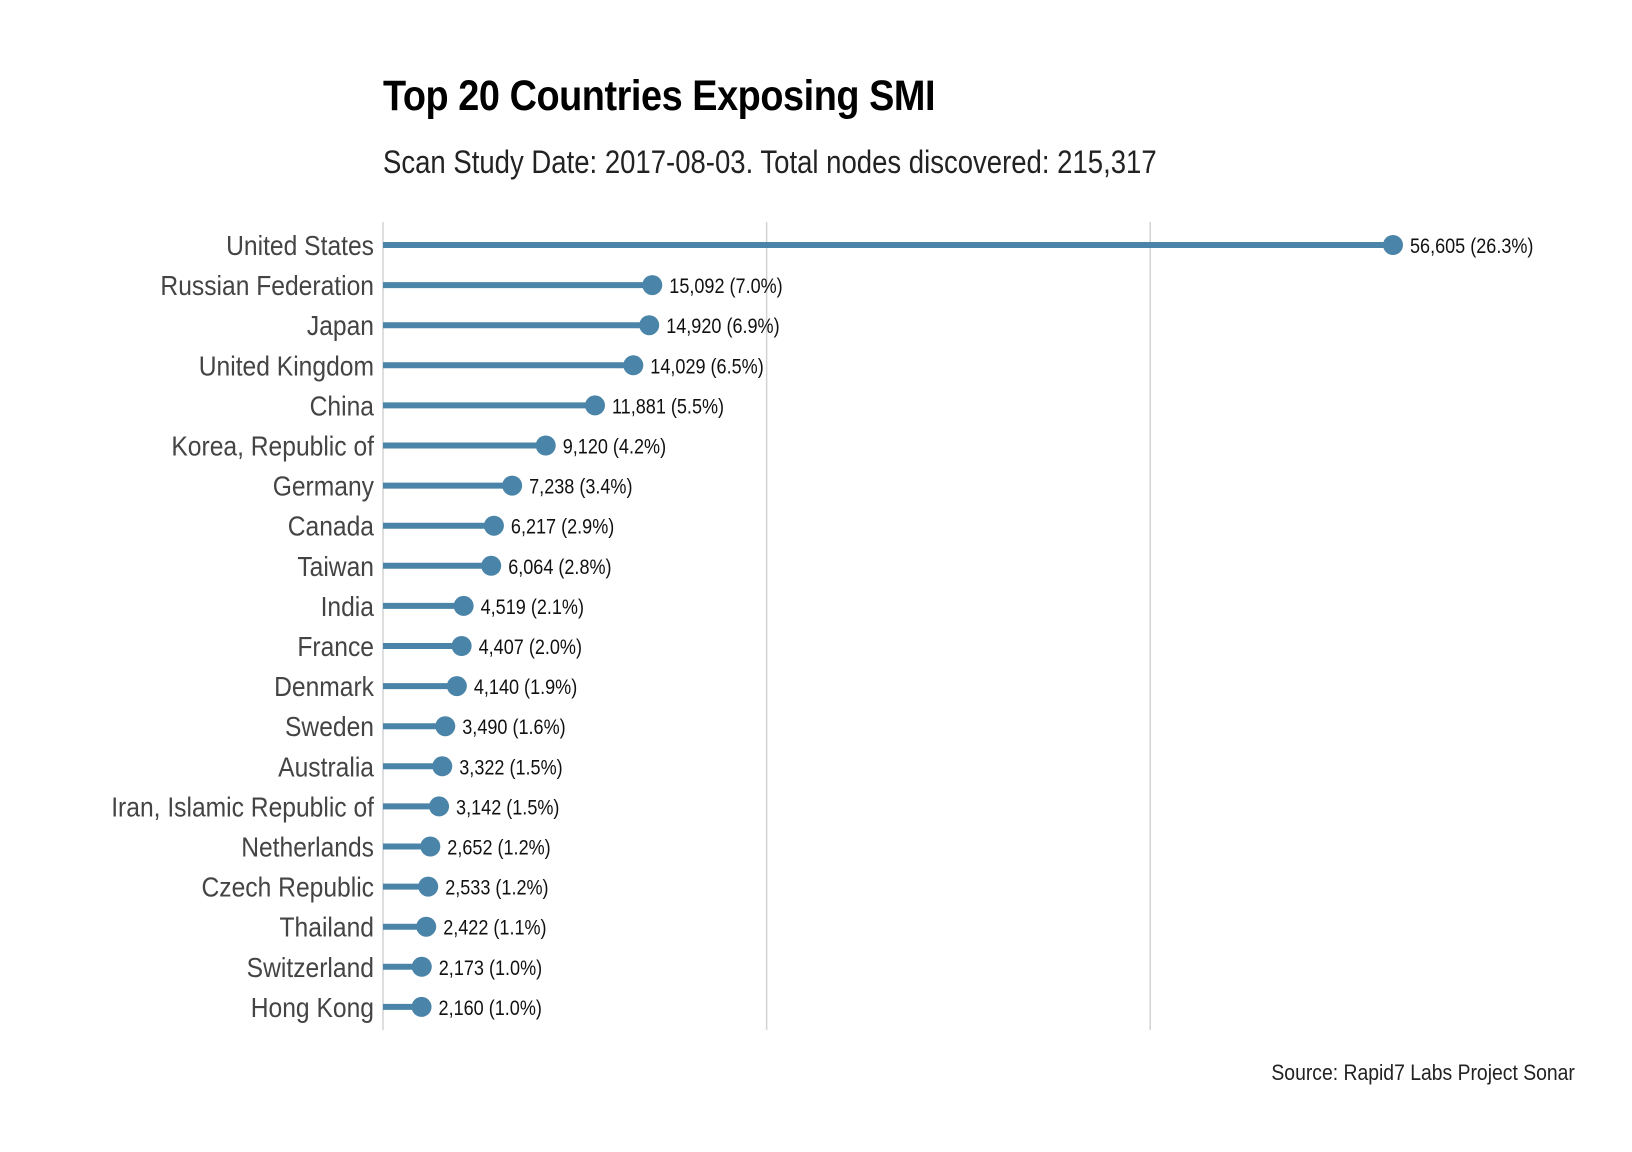 The height and width of the screenshot is (1152, 1632). I want to click on chart-caption: Source: Rapid7 Labs Project Sonar, so click(1423, 1072).